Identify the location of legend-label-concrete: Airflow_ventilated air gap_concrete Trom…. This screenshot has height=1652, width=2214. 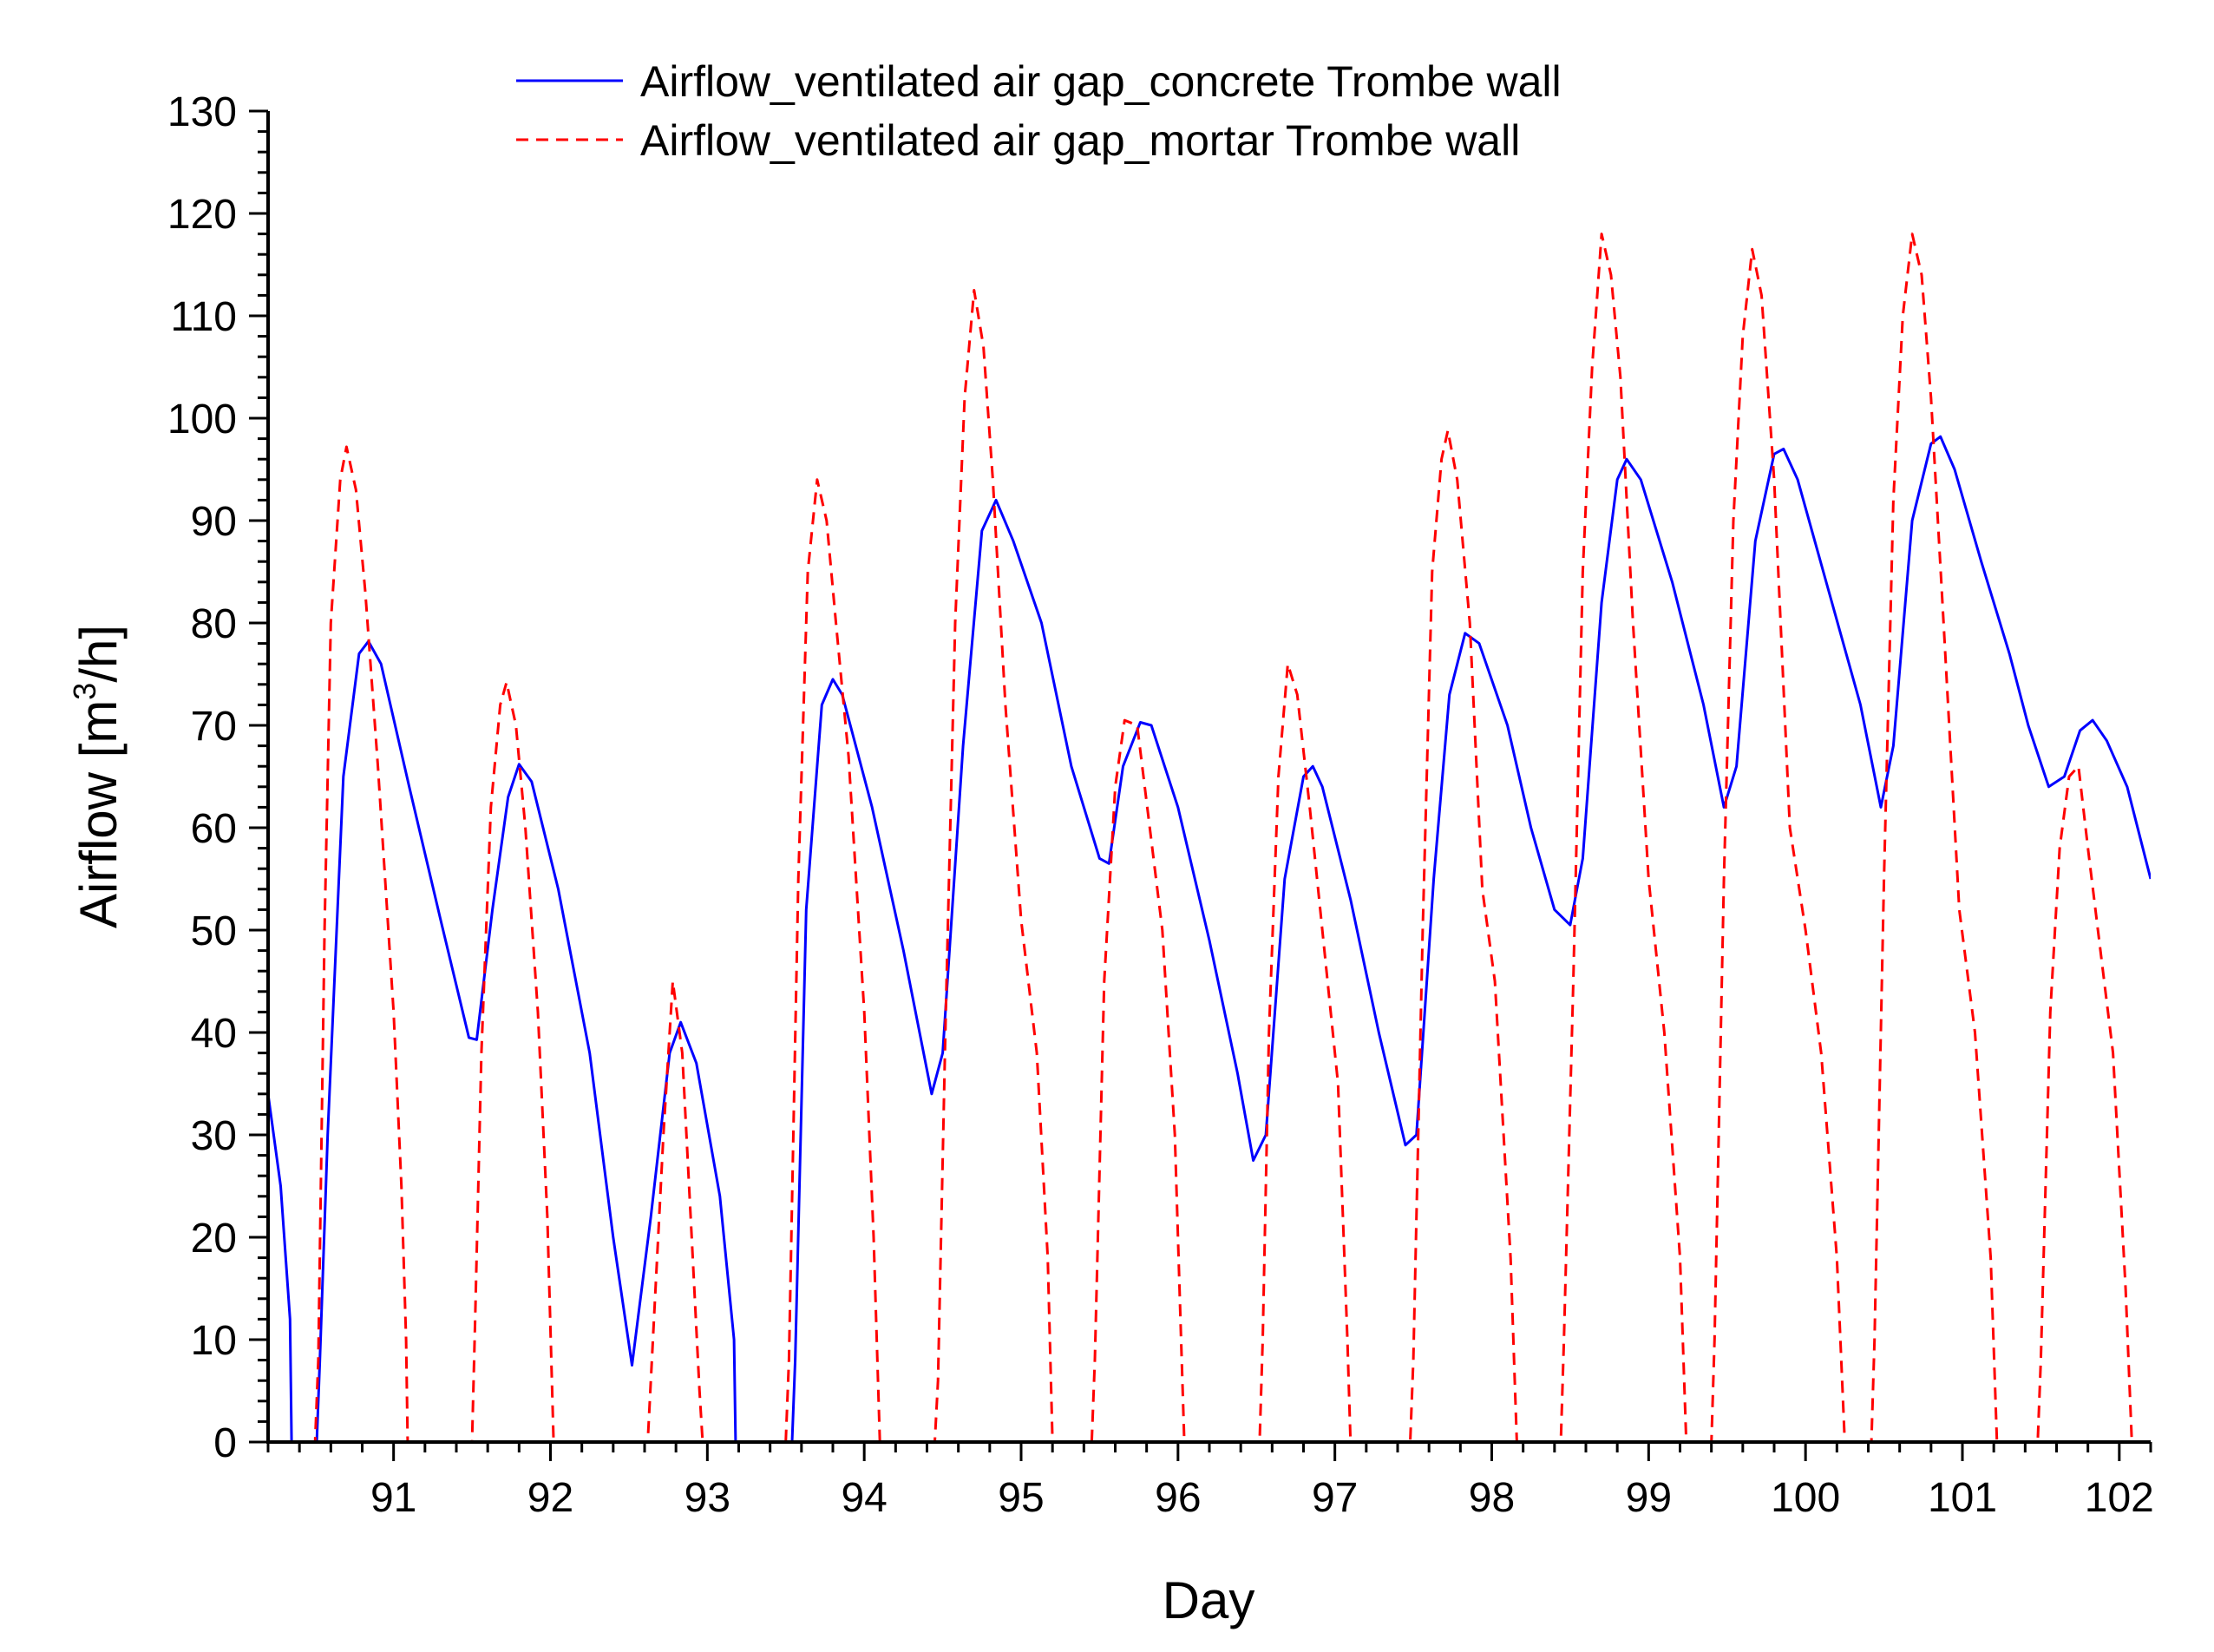
(1101, 81).